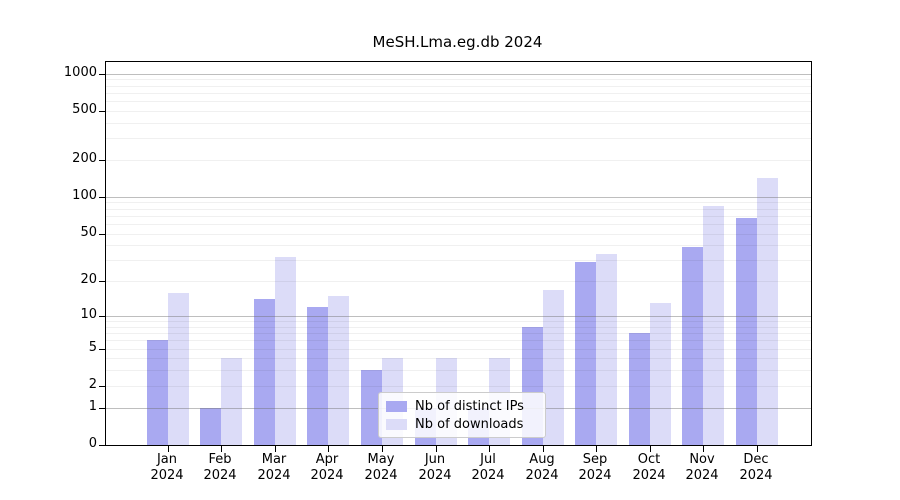 The width and height of the screenshot is (900, 500). I want to click on bar-downloads-apr, so click(338, 370).